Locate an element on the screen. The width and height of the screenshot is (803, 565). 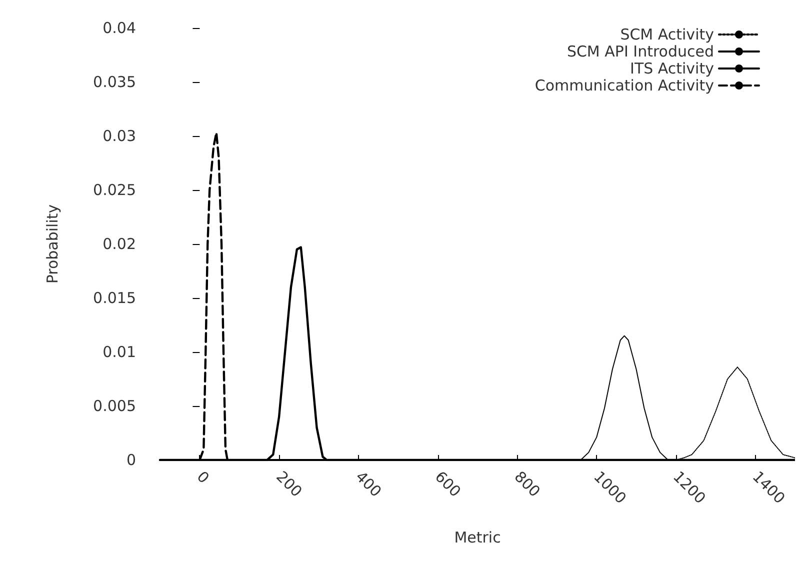
x-tick-label: 800 is located at coordinates (527, 484).